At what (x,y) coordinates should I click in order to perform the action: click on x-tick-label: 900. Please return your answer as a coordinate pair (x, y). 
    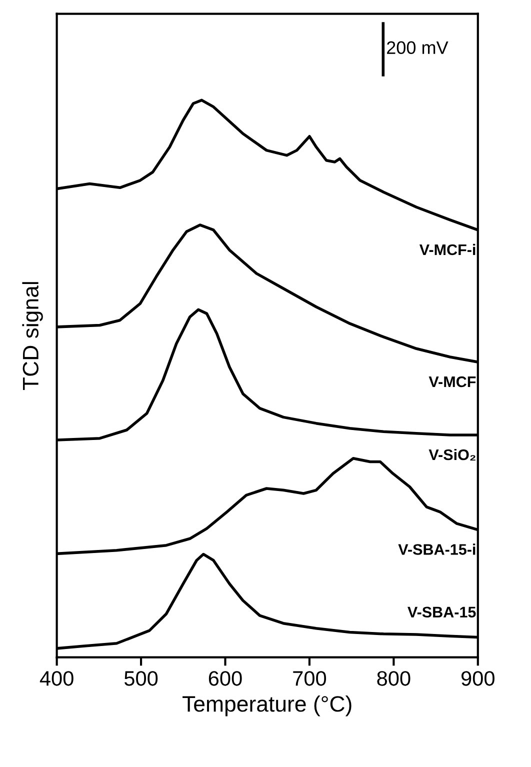
    Looking at the image, I should click on (478, 678).